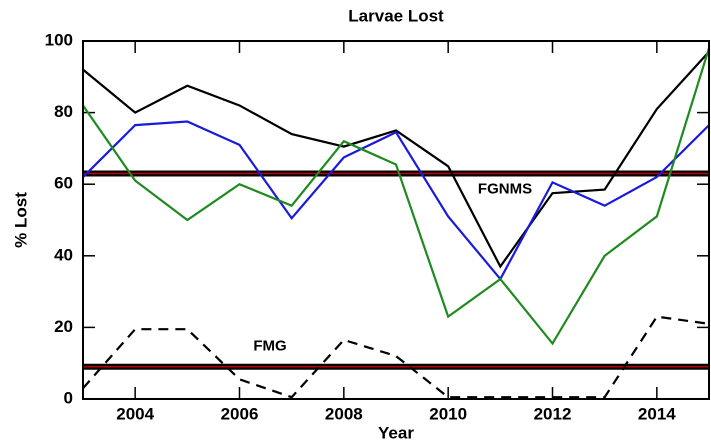  What do you see at coordinates (553, 413) in the screenshot?
I see `x-tick-label: 2012` at bounding box center [553, 413].